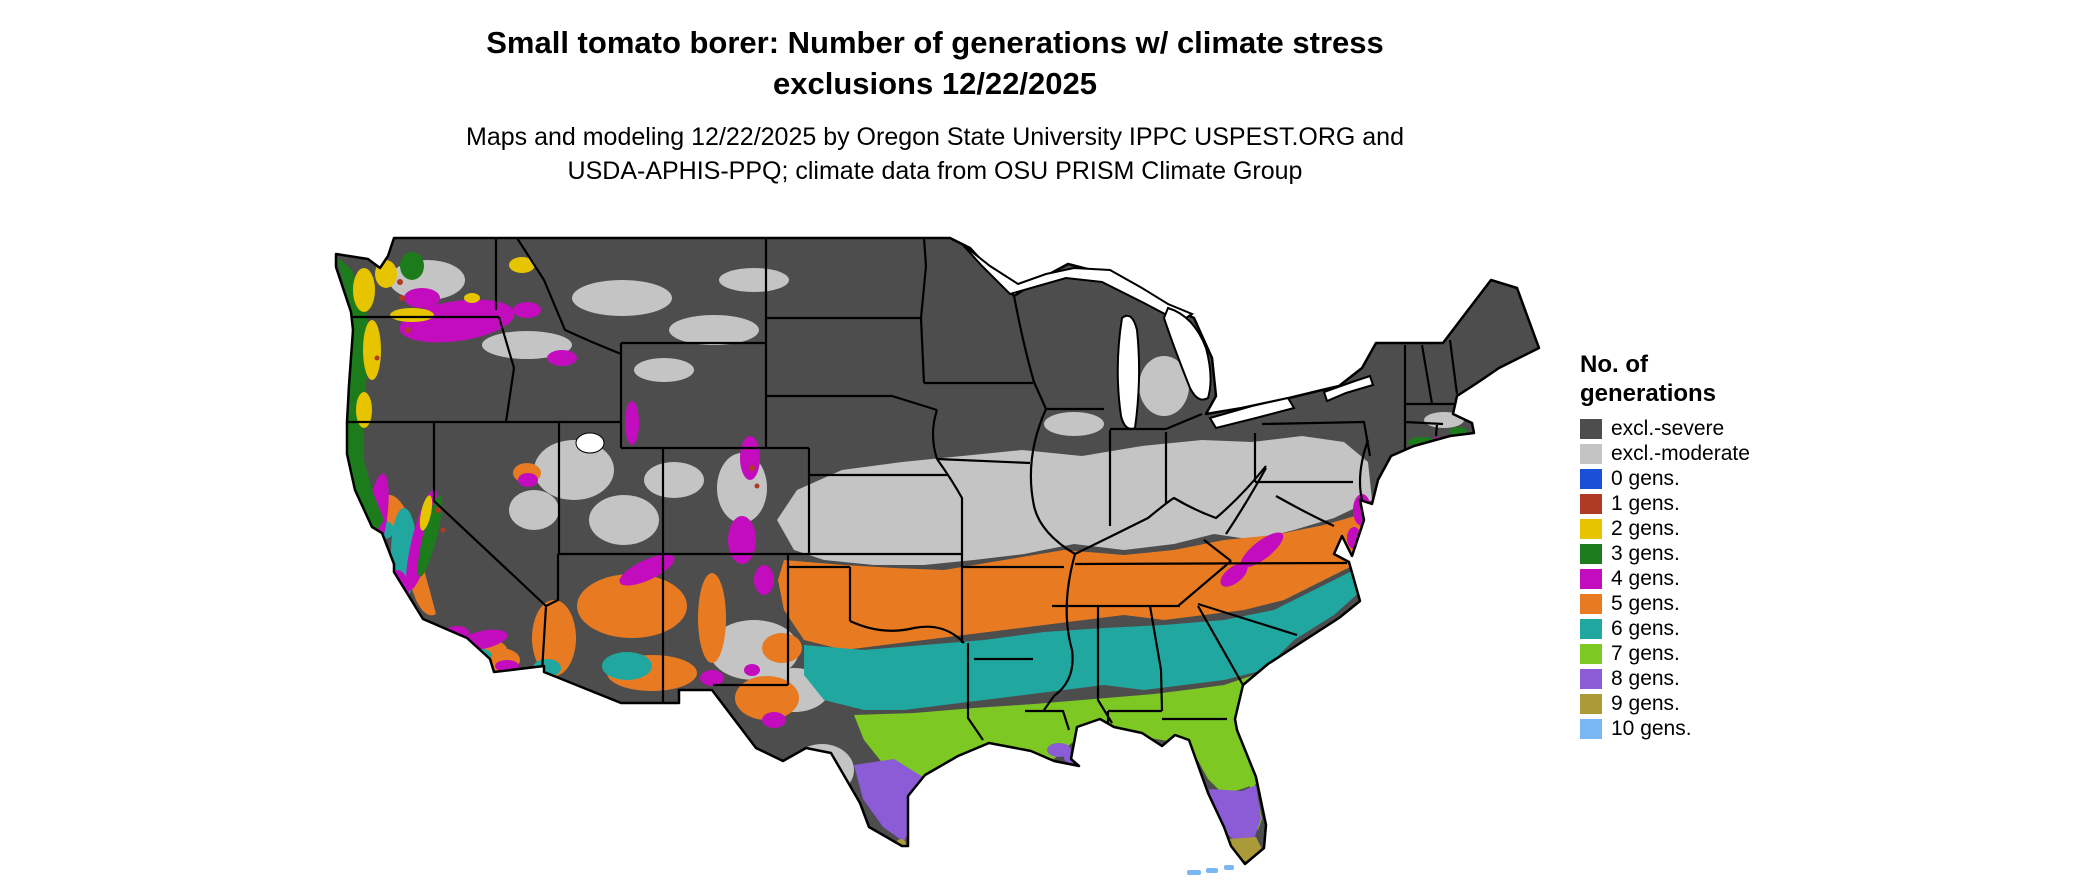 The height and width of the screenshot is (892, 2100). I want to click on great-salt-lake, so click(590, 443).